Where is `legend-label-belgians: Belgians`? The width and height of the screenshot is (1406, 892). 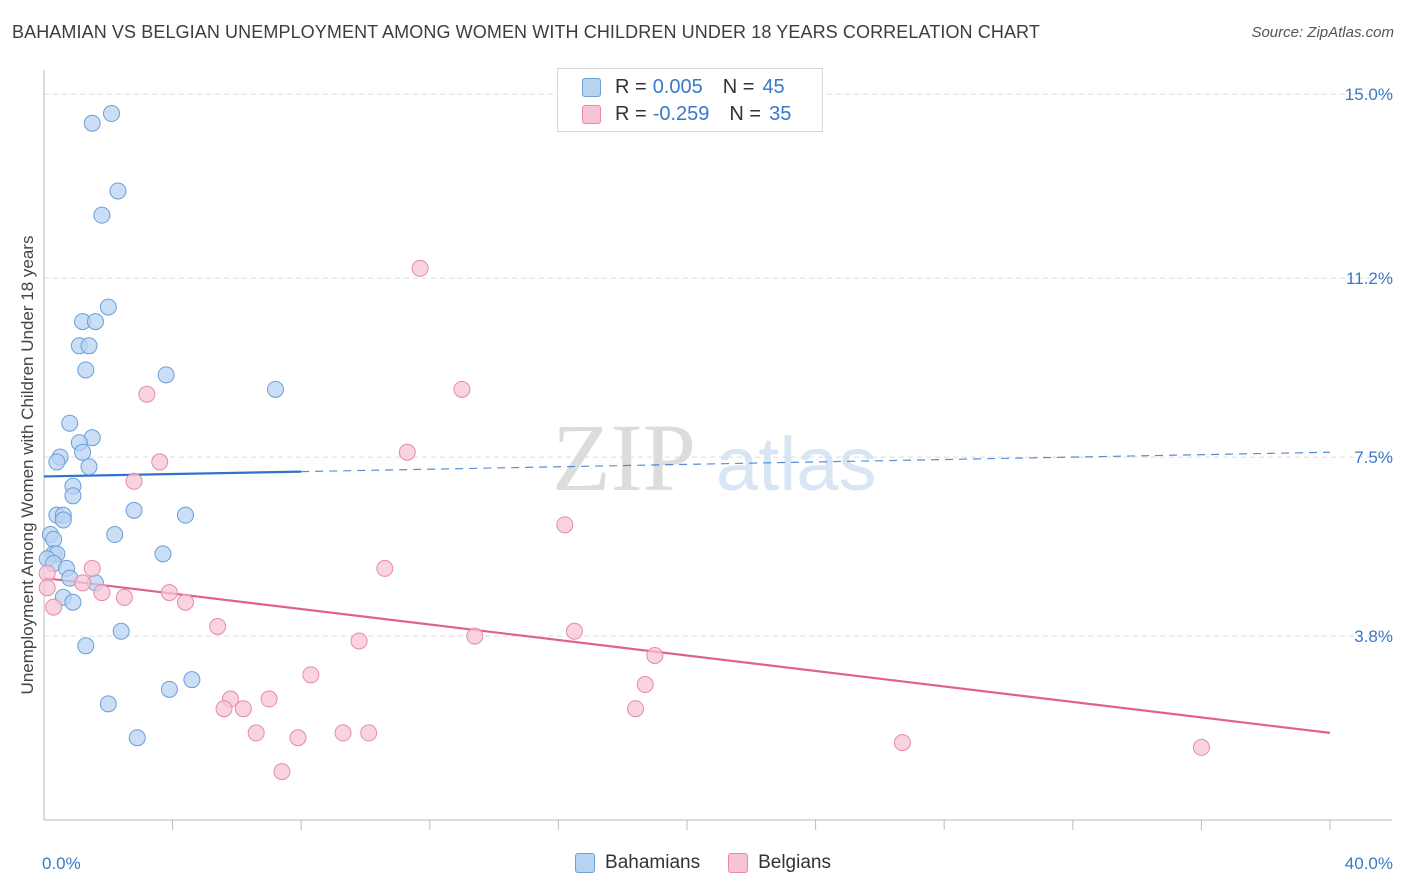 legend-label-belgians: Belgians is located at coordinates (794, 862).